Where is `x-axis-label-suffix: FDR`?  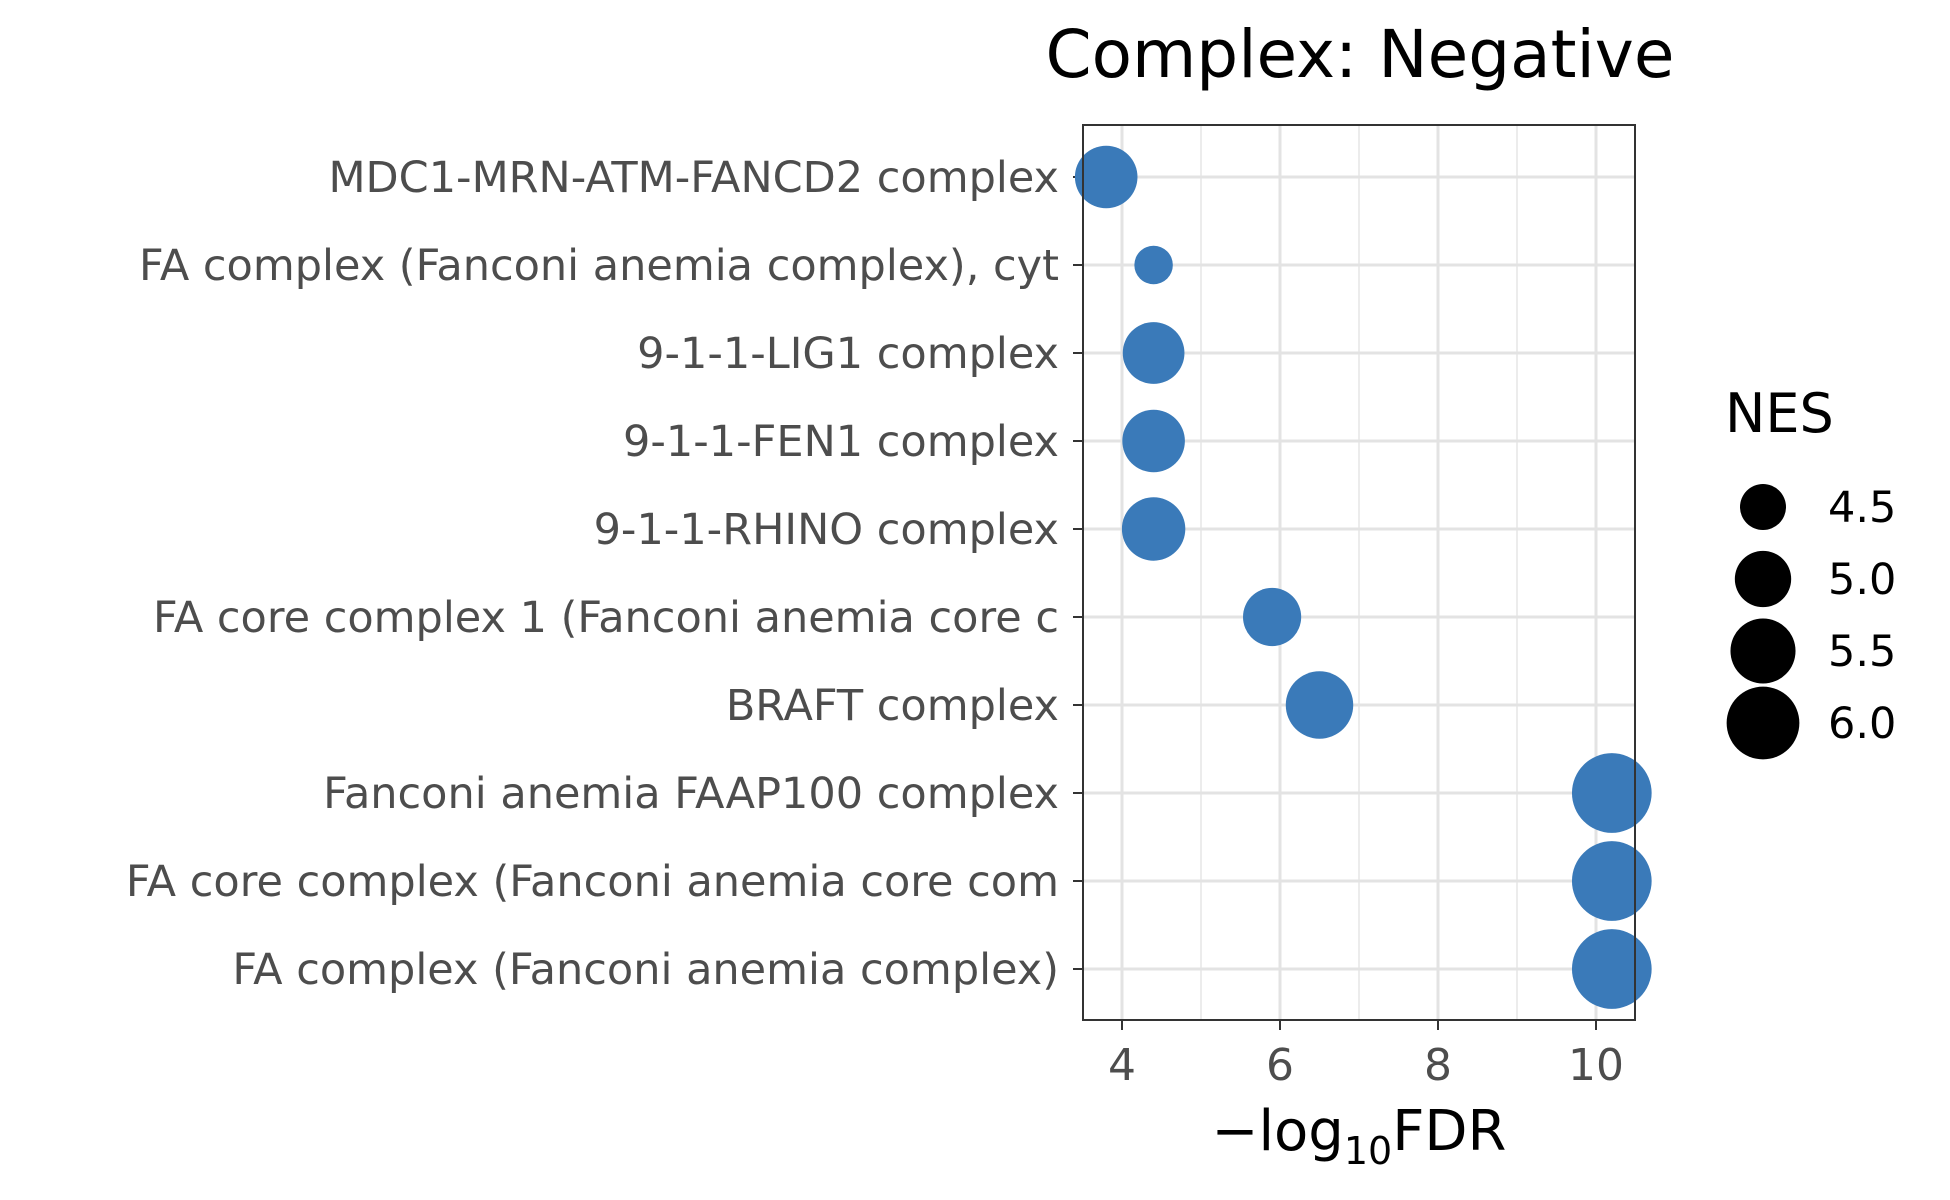
x-axis-label-suffix: FDR is located at coordinates (1449, 1131).